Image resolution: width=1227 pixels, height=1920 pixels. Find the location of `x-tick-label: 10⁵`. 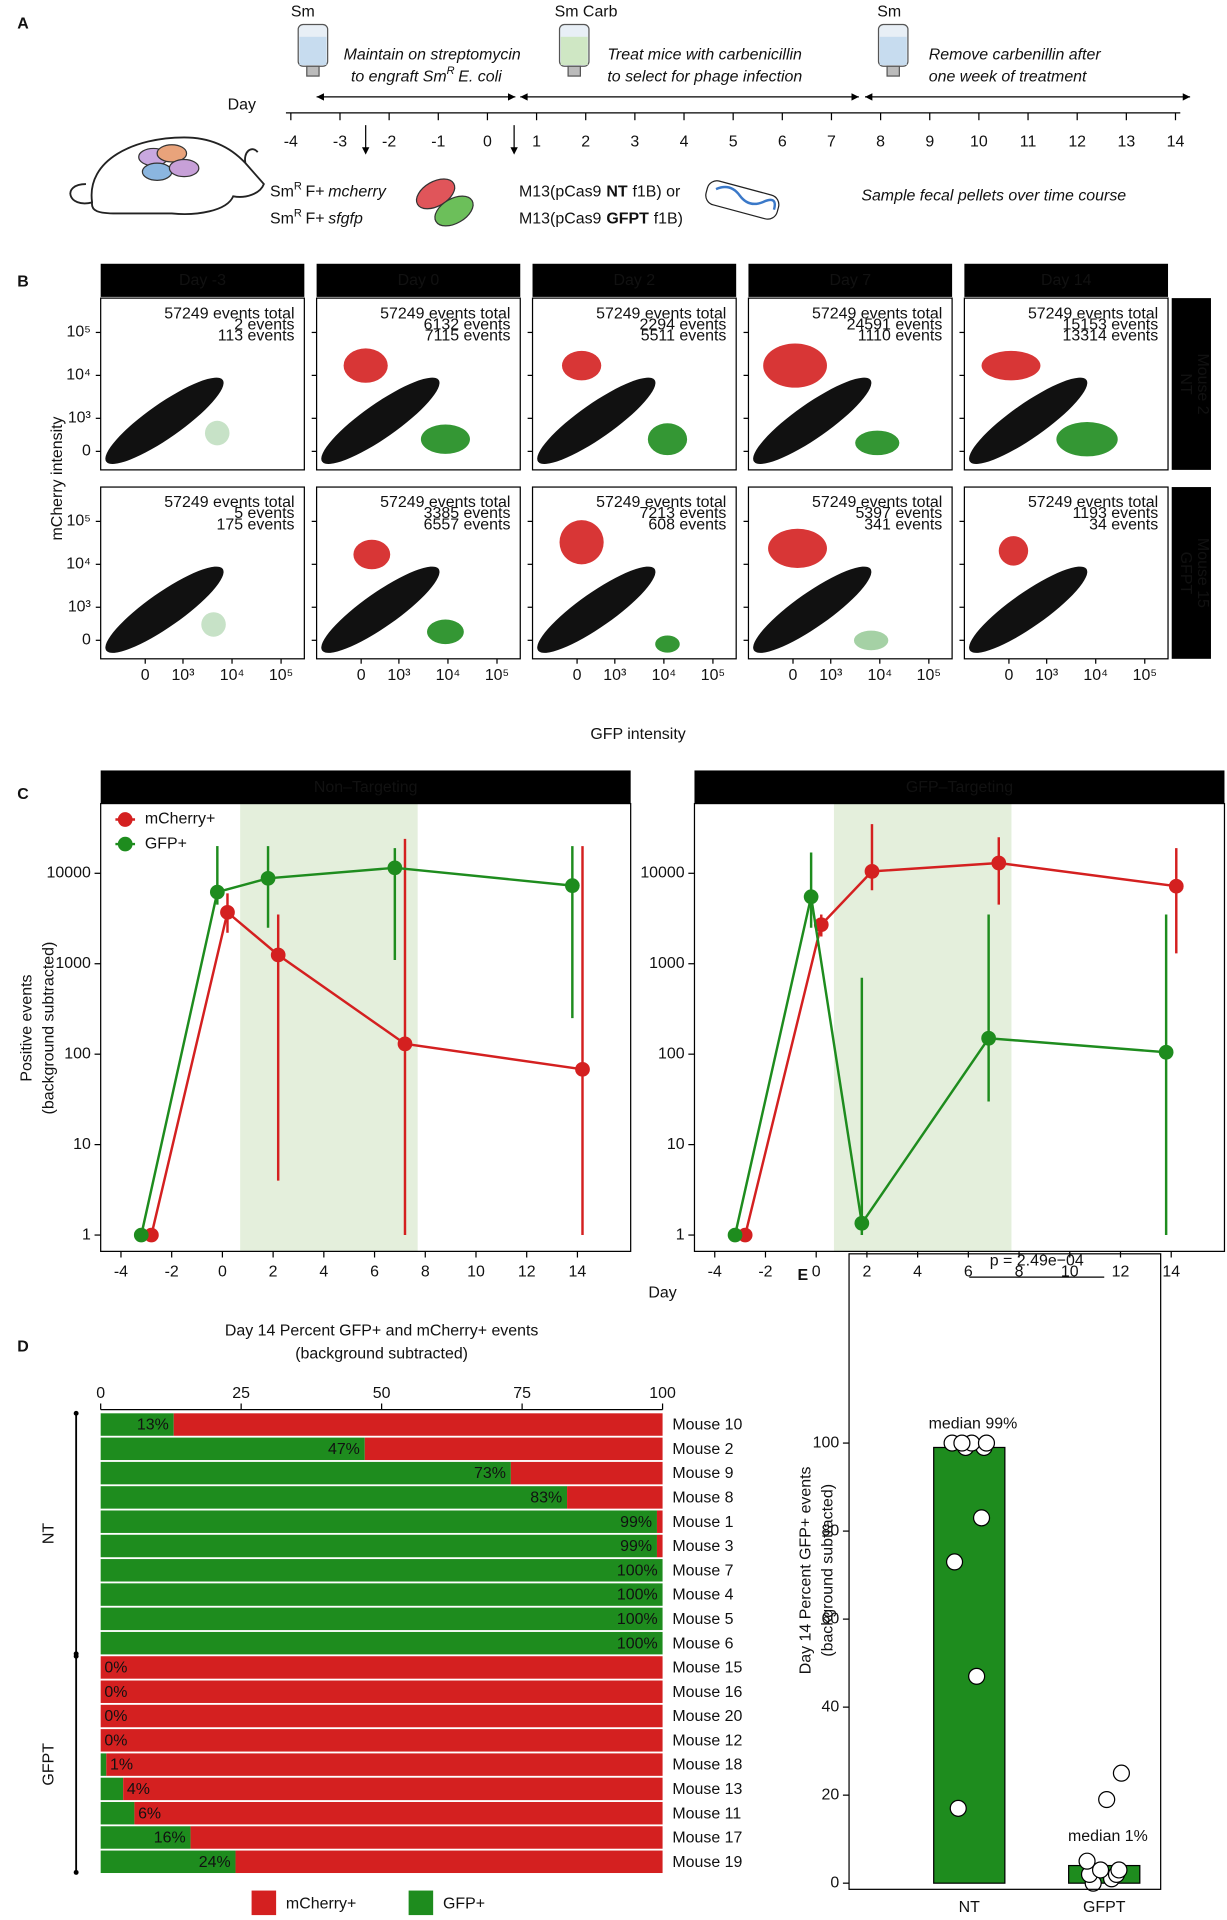

x-tick-label: 10⁵ is located at coordinates (1145, 675).